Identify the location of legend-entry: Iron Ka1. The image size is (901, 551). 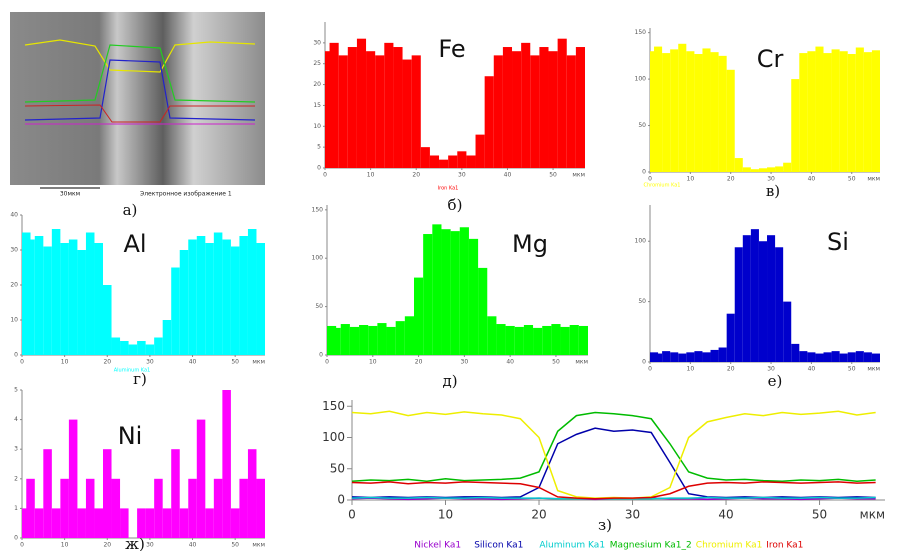
(448, 189).